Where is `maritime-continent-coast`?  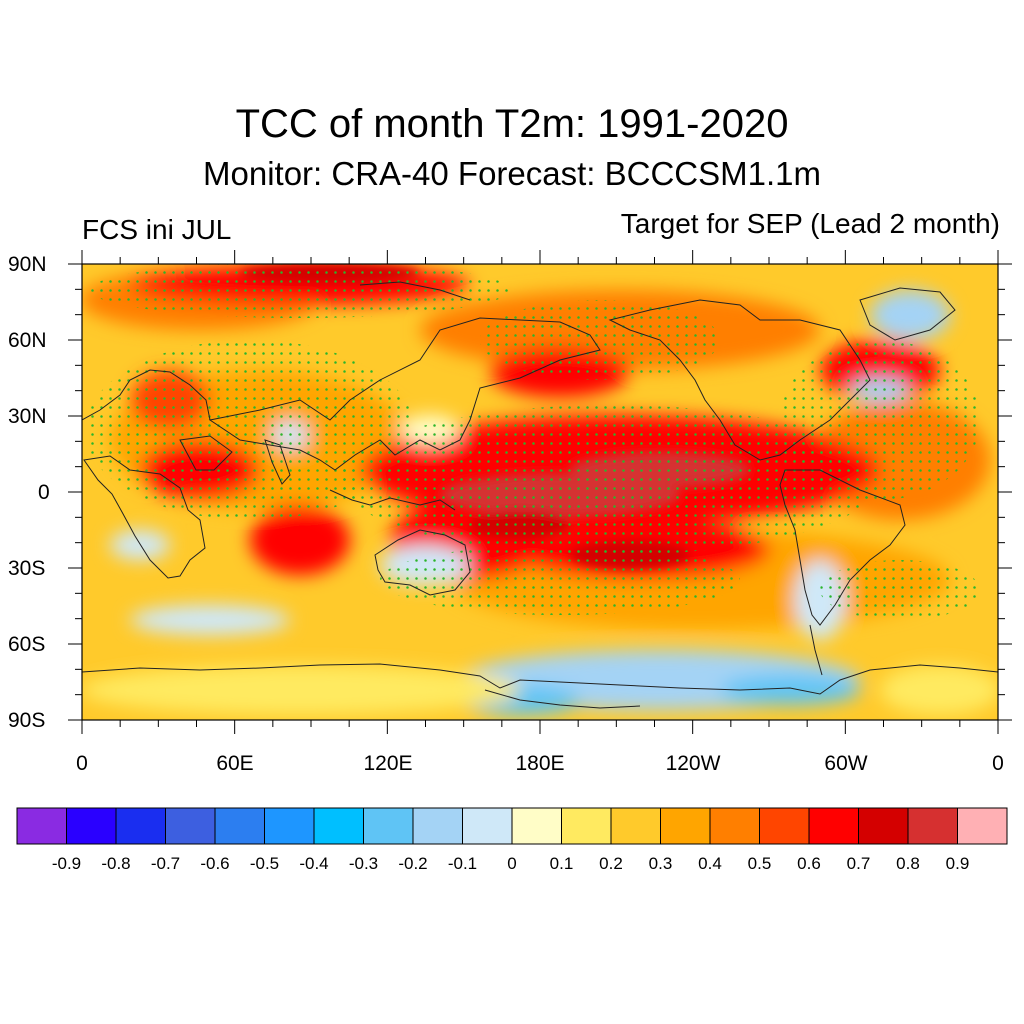 maritime-continent-coast is located at coordinates (392, 500).